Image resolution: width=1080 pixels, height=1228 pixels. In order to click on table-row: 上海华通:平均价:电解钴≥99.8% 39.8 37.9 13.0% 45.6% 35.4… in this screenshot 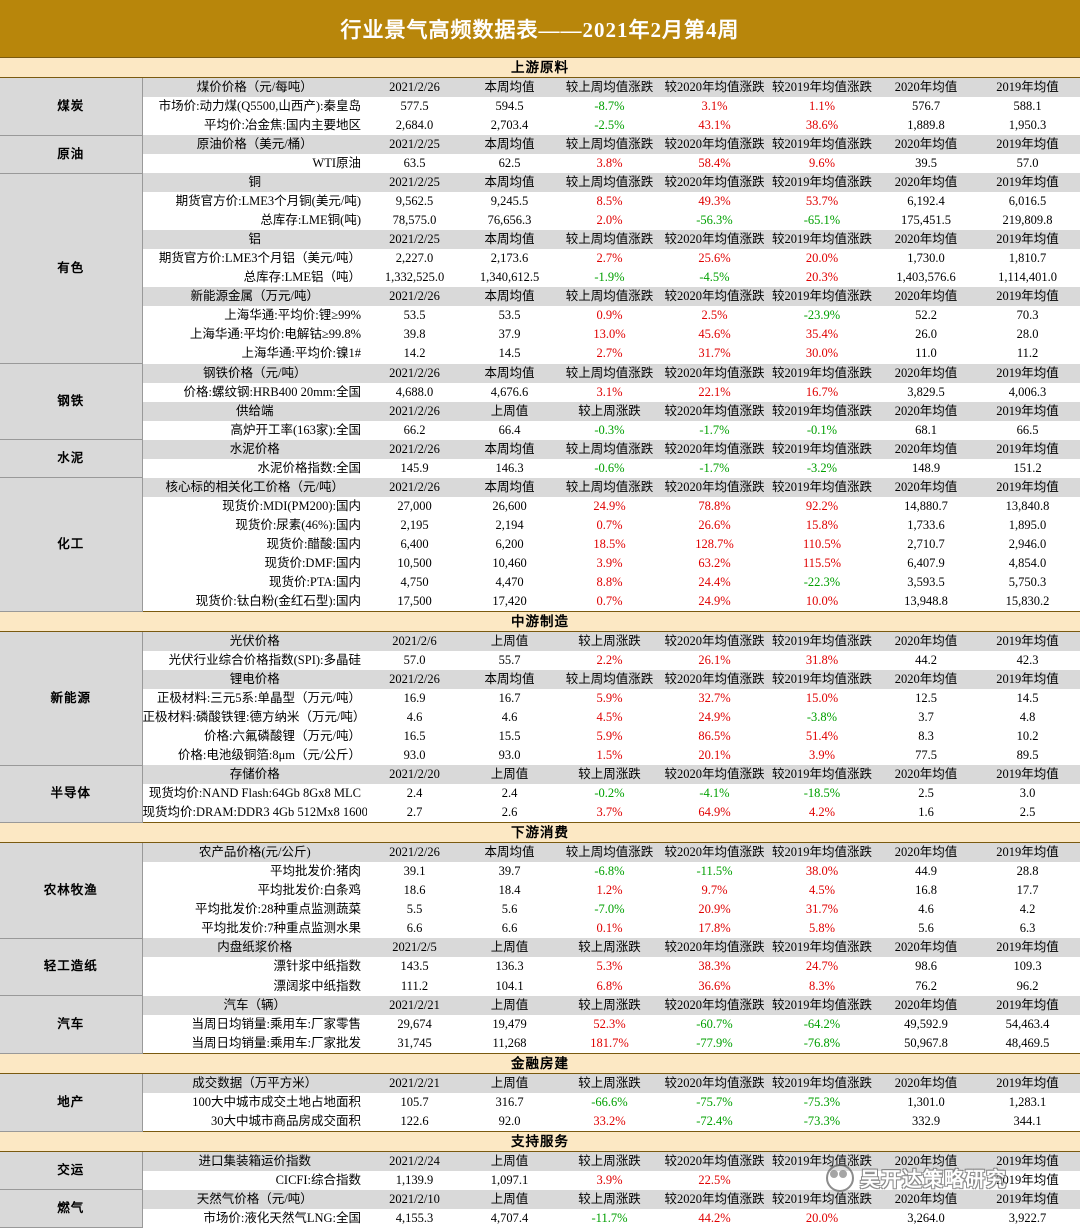, I will do `click(540, 334)`.